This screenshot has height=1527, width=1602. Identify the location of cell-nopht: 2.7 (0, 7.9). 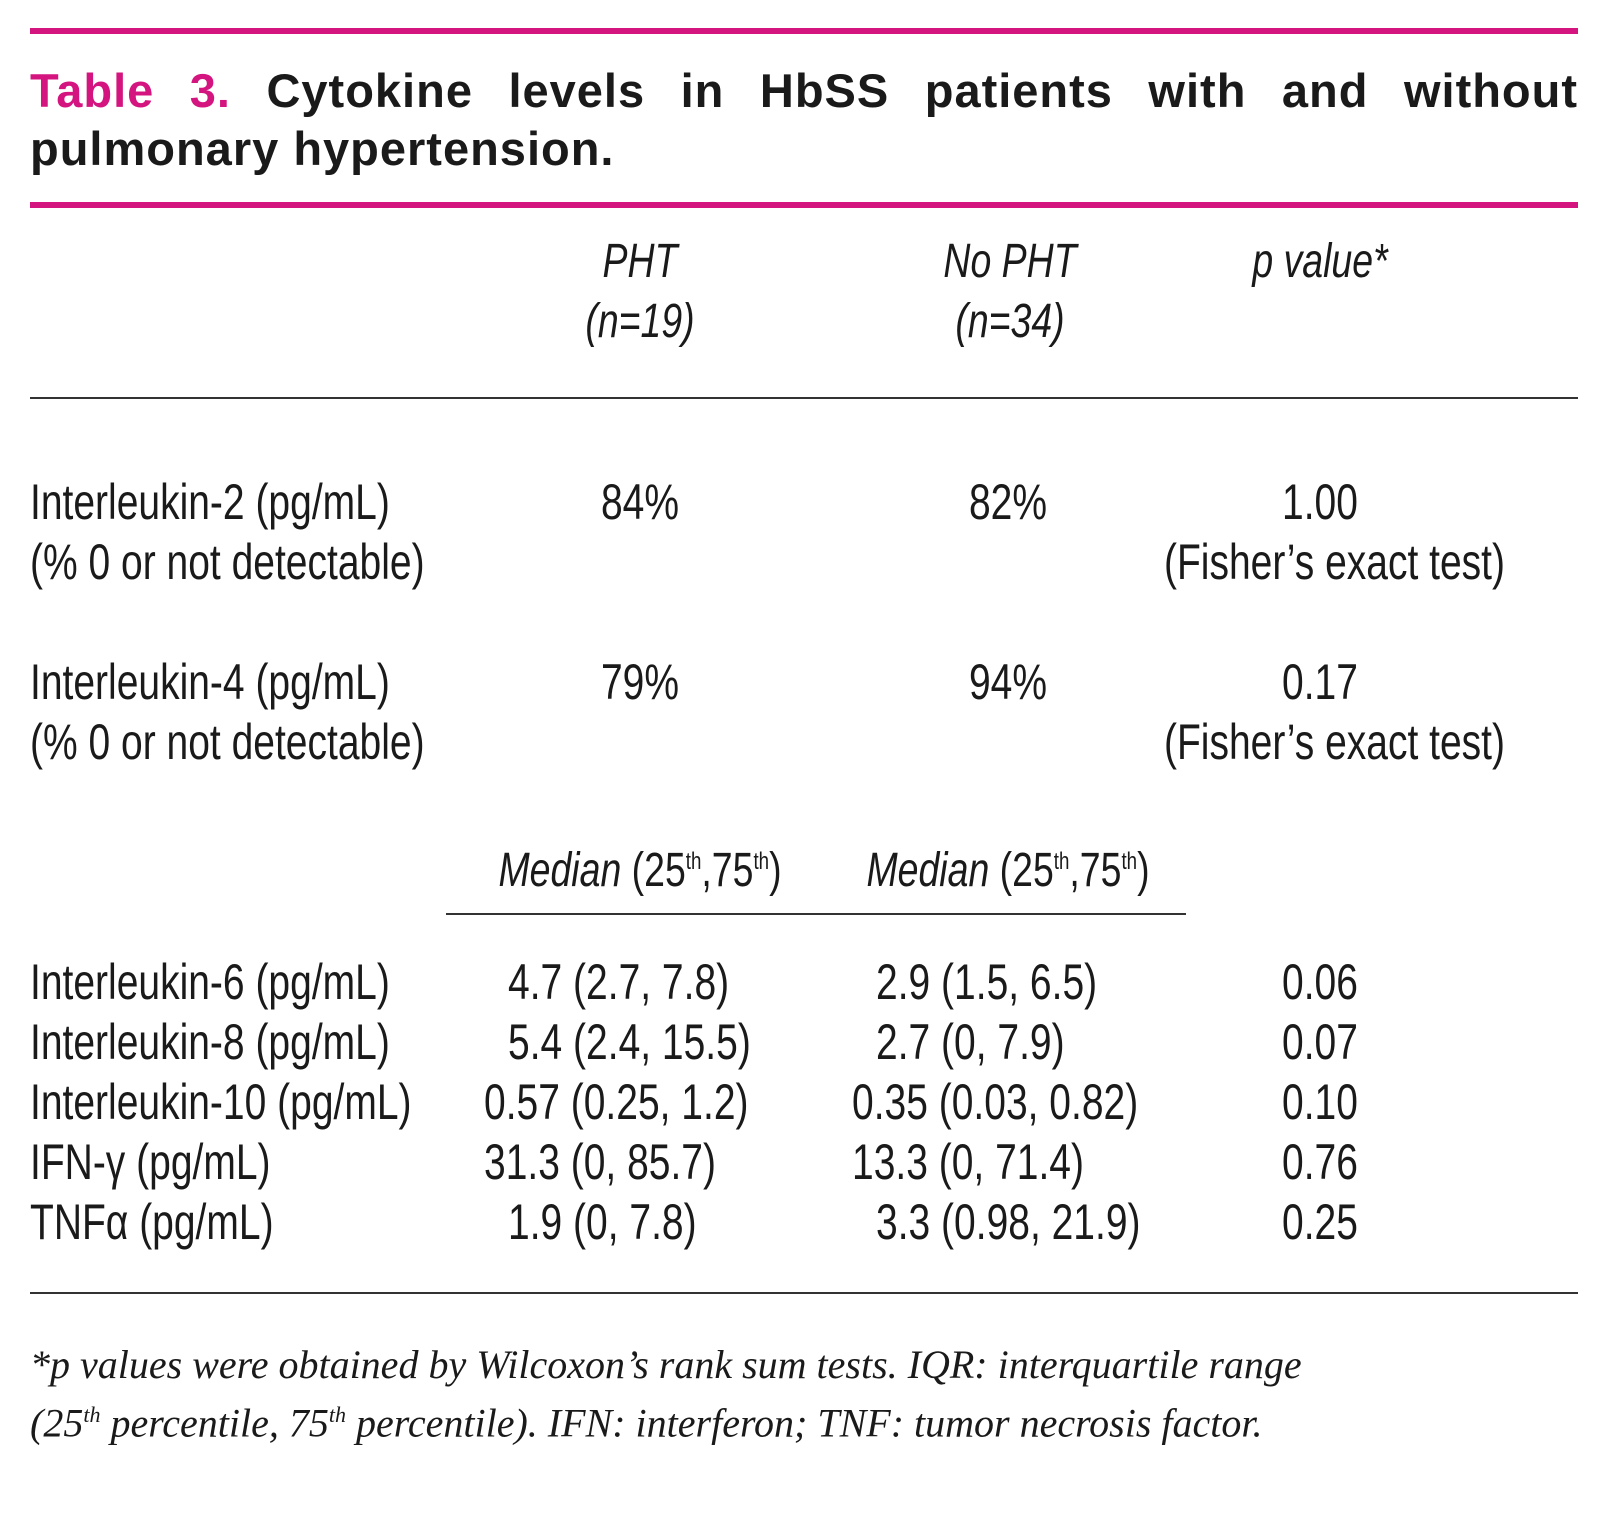
(970, 1042).